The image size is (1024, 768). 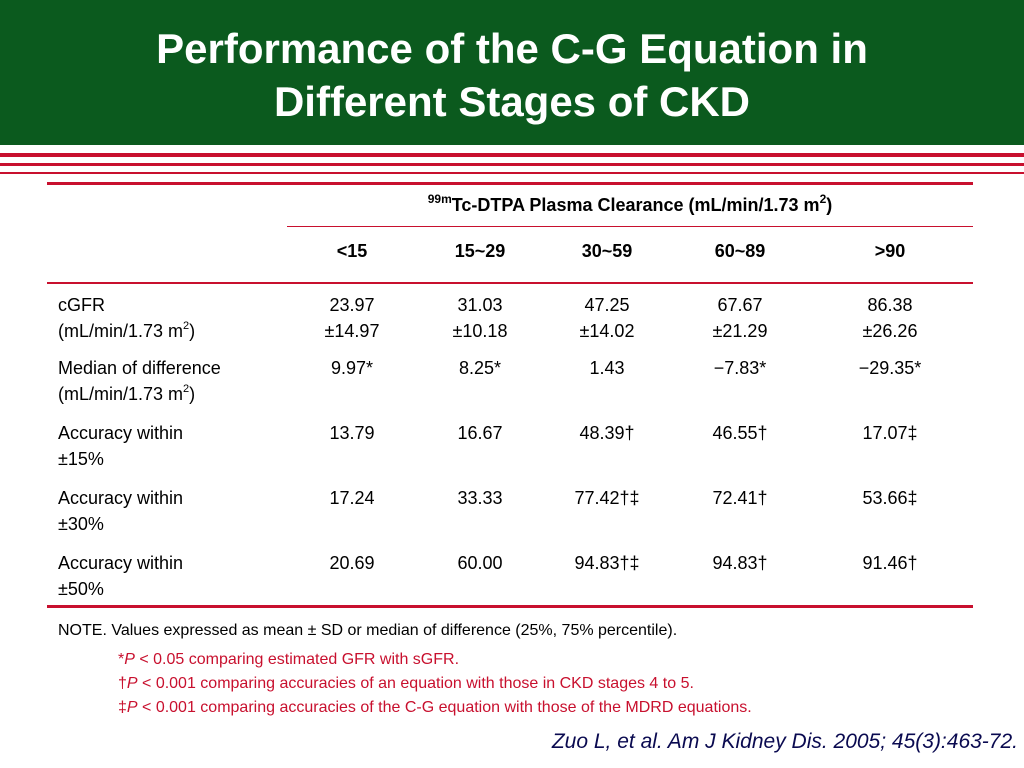 What do you see at coordinates (607, 433) in the screenshot?
I see `table-cell: 48.39†` at bounding box center [607, 433].